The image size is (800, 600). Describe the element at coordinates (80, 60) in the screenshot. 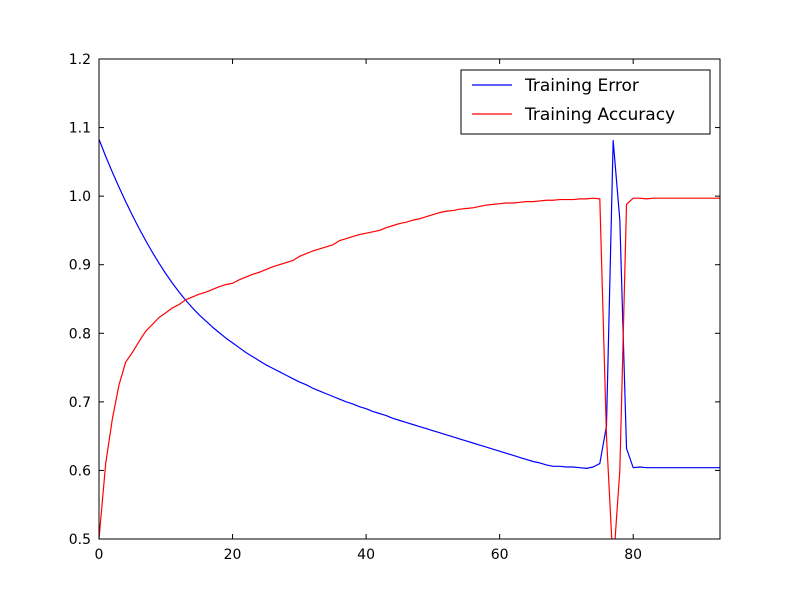

I see `y-tick-label: 1.2` at that location.